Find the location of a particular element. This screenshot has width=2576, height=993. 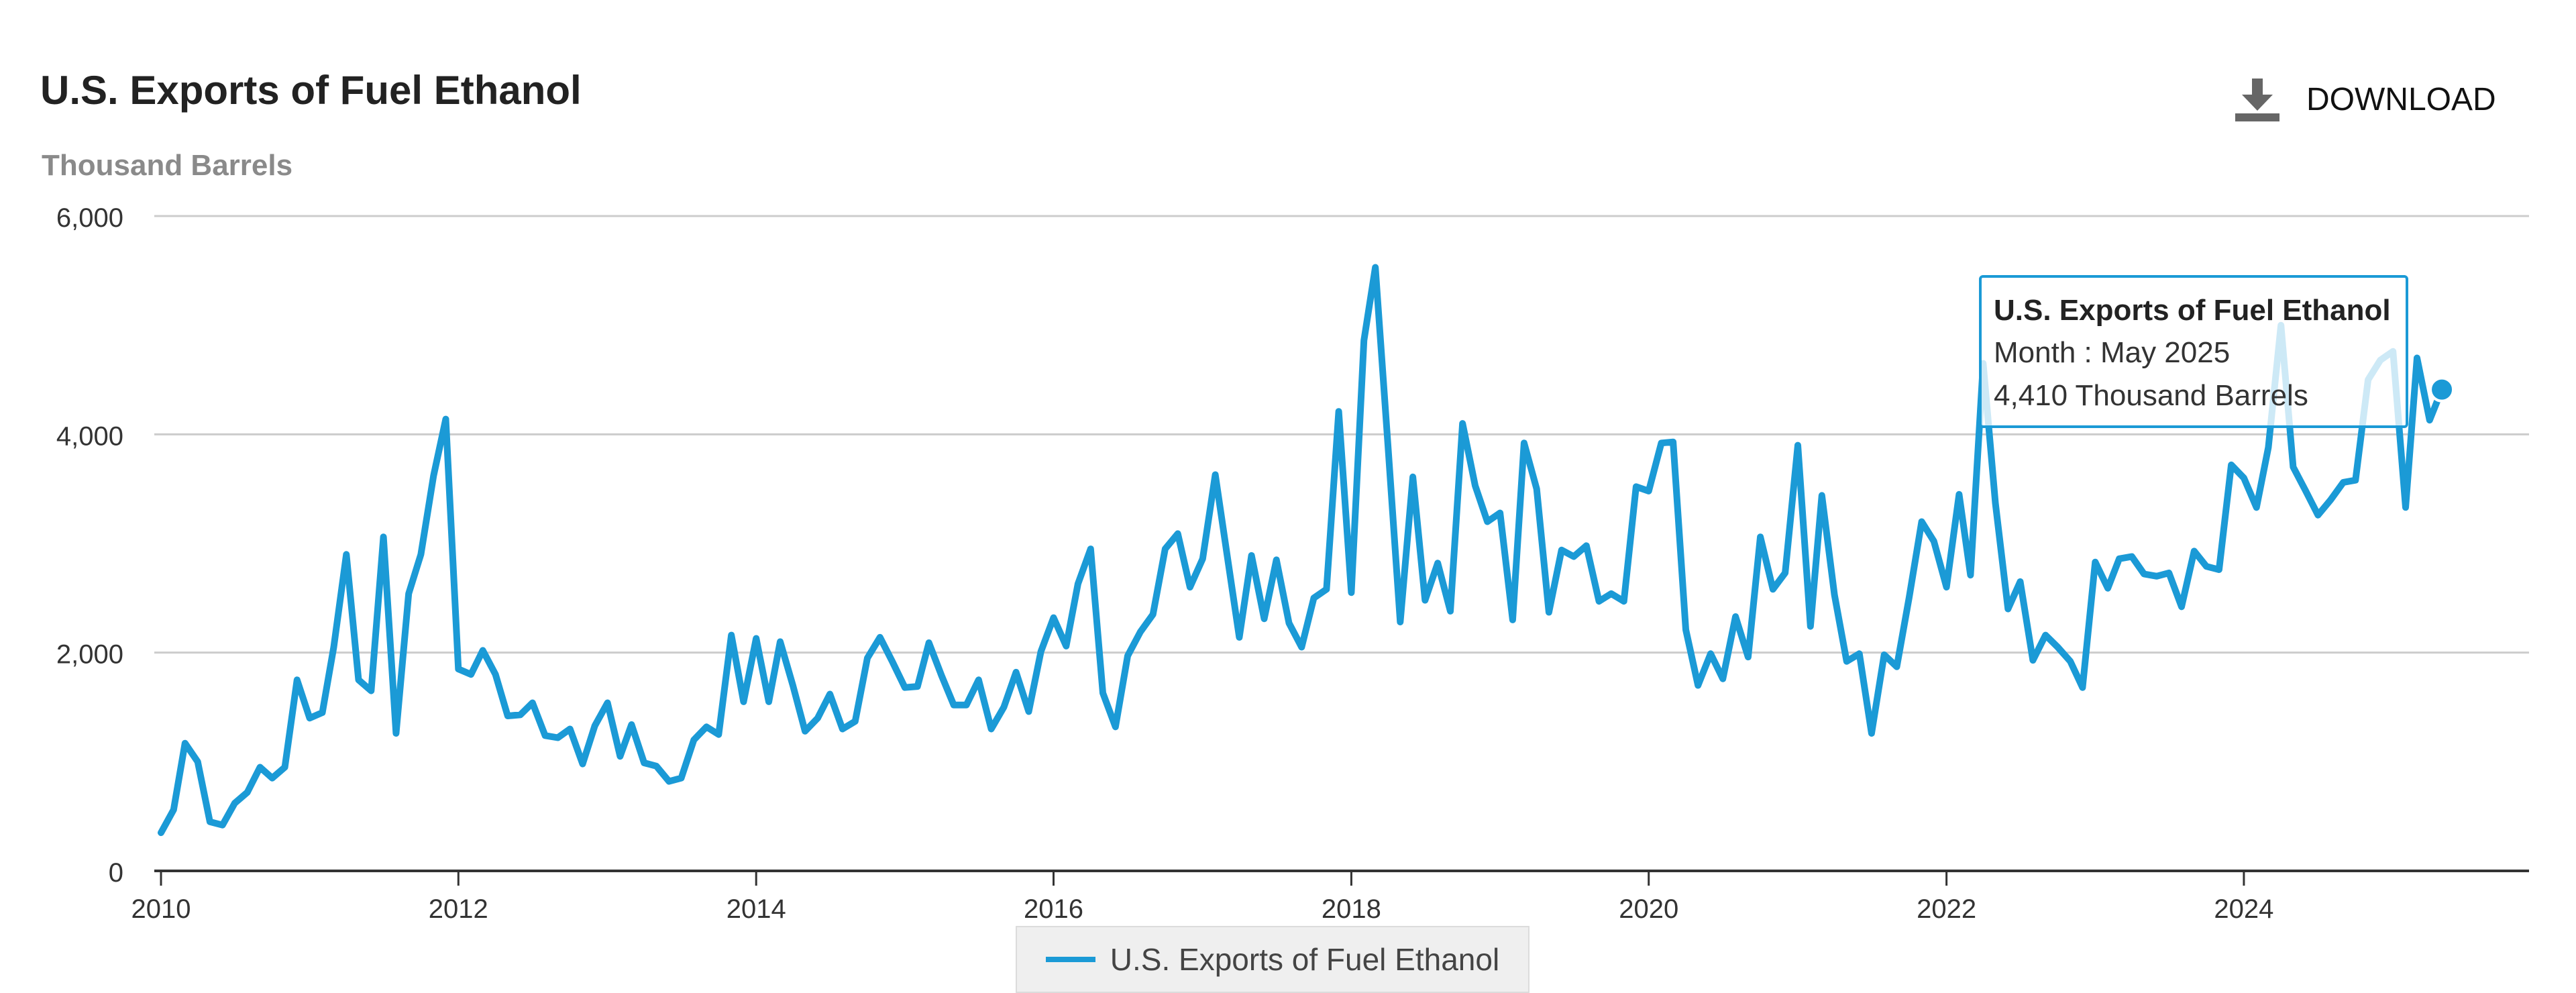

y-tick-label: 2,000 is located at coordinates (89, 655).